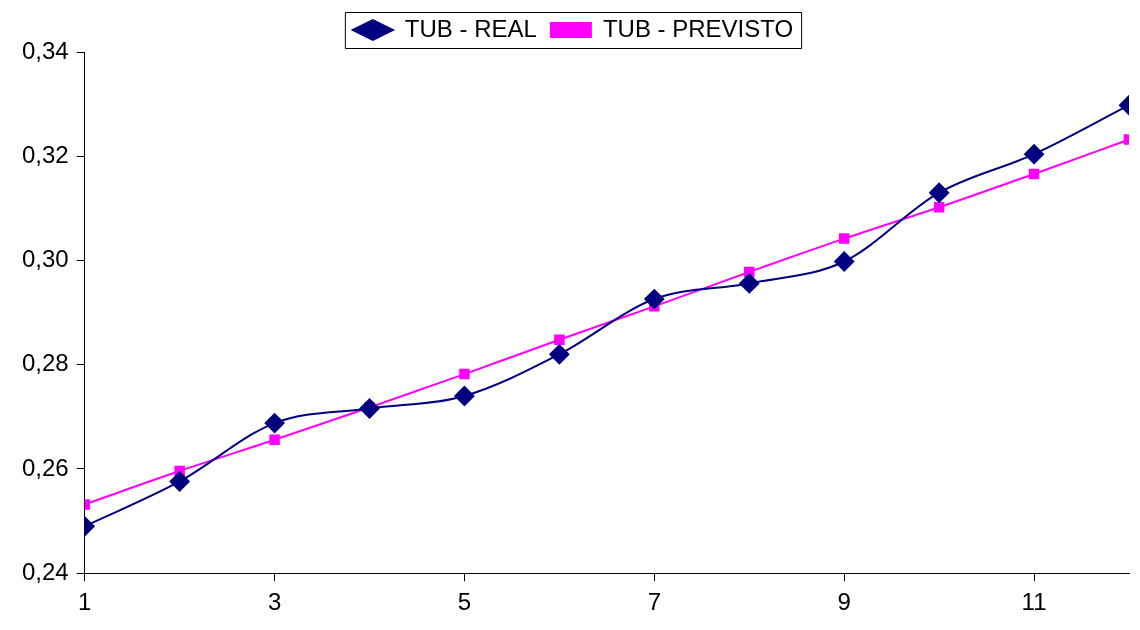 The height and width of the screenshot is (630, 1140). I want to click on legend-label: TUB - REAL, so click(470, 28).